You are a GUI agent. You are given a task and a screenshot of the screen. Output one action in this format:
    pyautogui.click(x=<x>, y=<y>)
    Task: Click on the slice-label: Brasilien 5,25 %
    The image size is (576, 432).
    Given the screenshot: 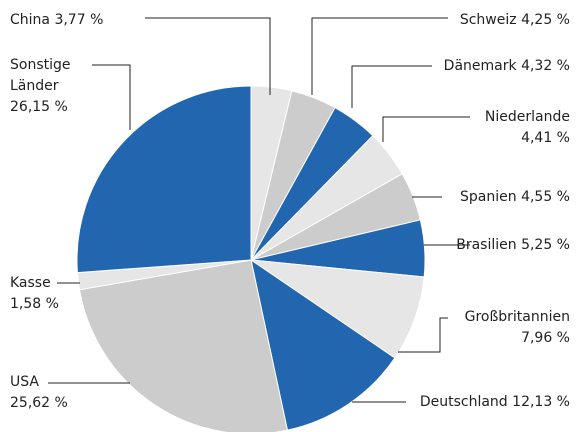 What is the action you would take?
    pyautogui.click(x=513, y=245)
    